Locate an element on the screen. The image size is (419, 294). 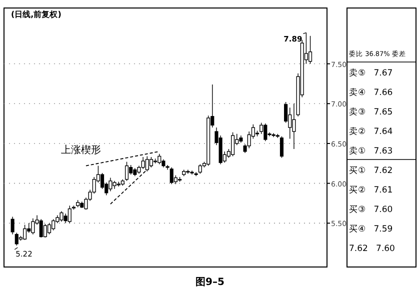
text: 买④ 7.59 is located at coordinates (371, 229).